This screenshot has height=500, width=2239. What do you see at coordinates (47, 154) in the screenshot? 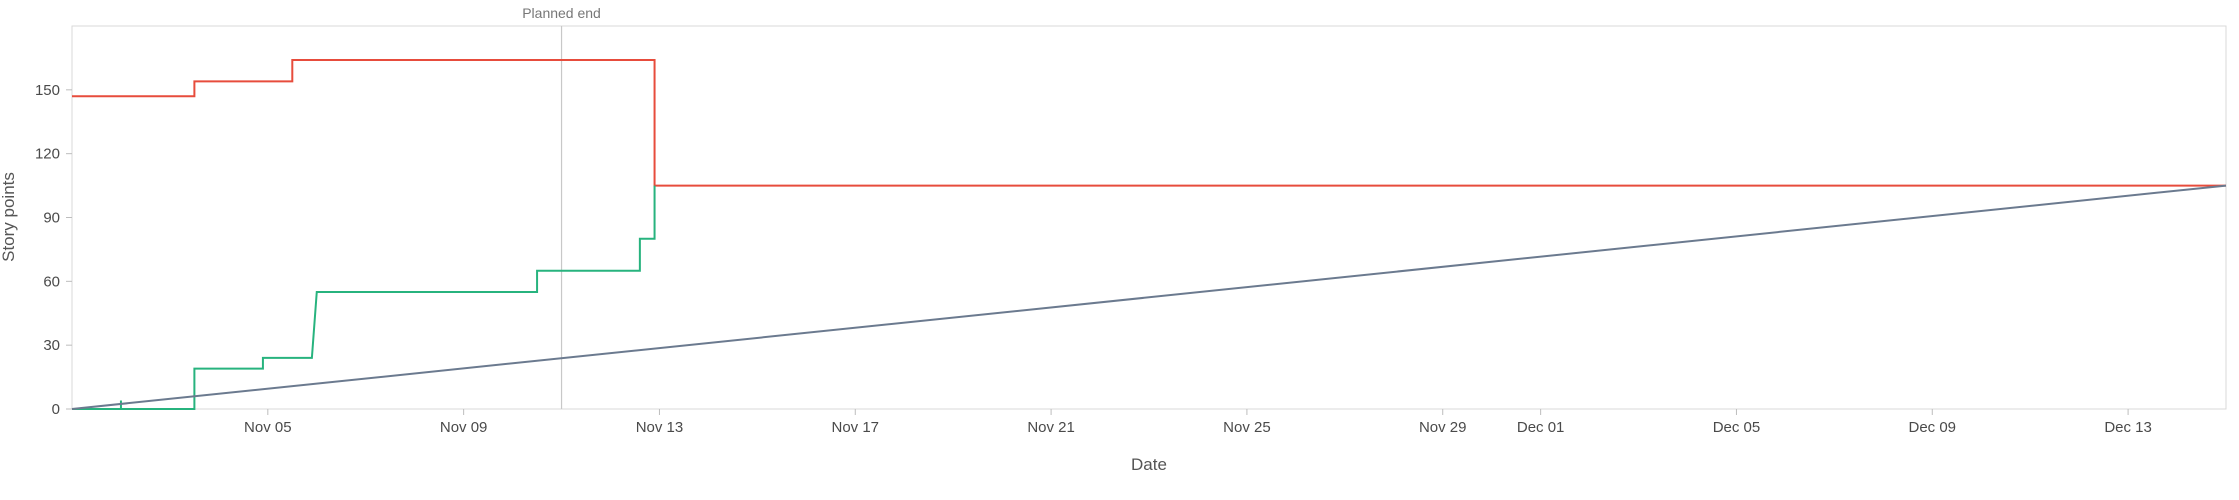
I see `y-tick-label: 120` at bounding box center [47, 154].